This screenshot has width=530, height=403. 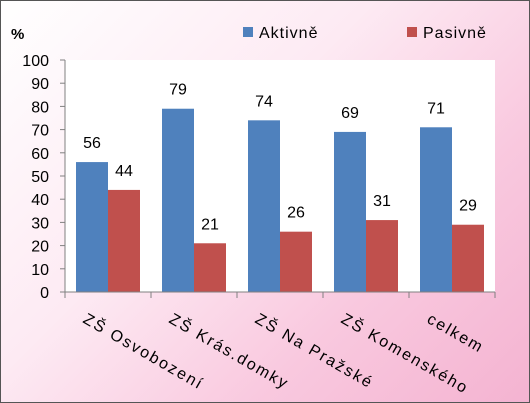 I want to click on y-tick-label: 40, so click(x=40, y=200).